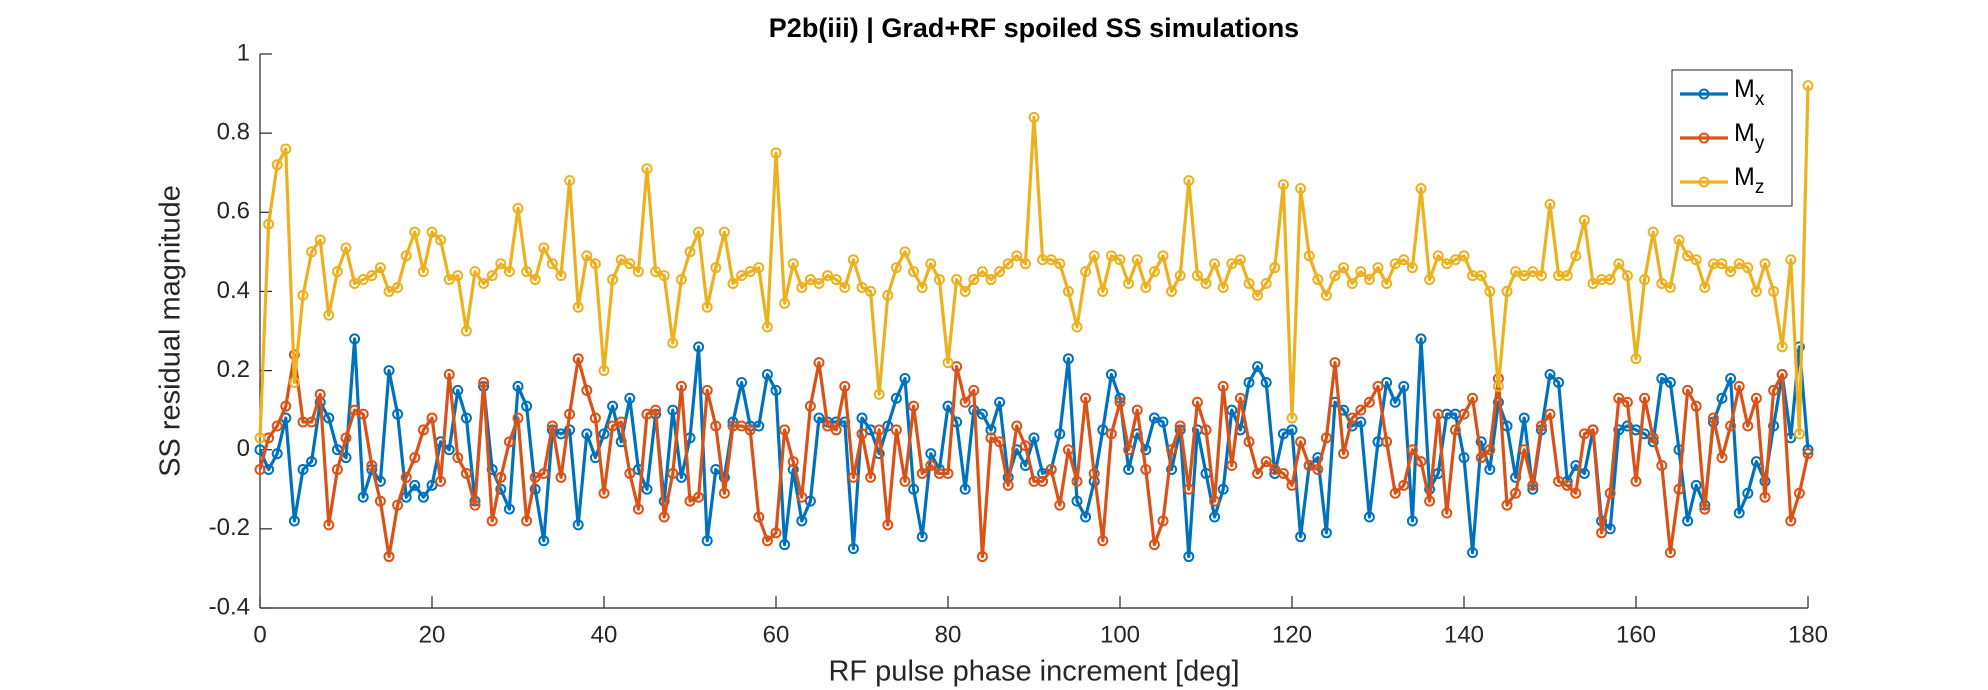 This screenshot has height=690, width=1988. What do you see at coordinates (229, 527) in the screenshot?
I see `y-tick-label: -0.2` at bounding box center [229, 527].